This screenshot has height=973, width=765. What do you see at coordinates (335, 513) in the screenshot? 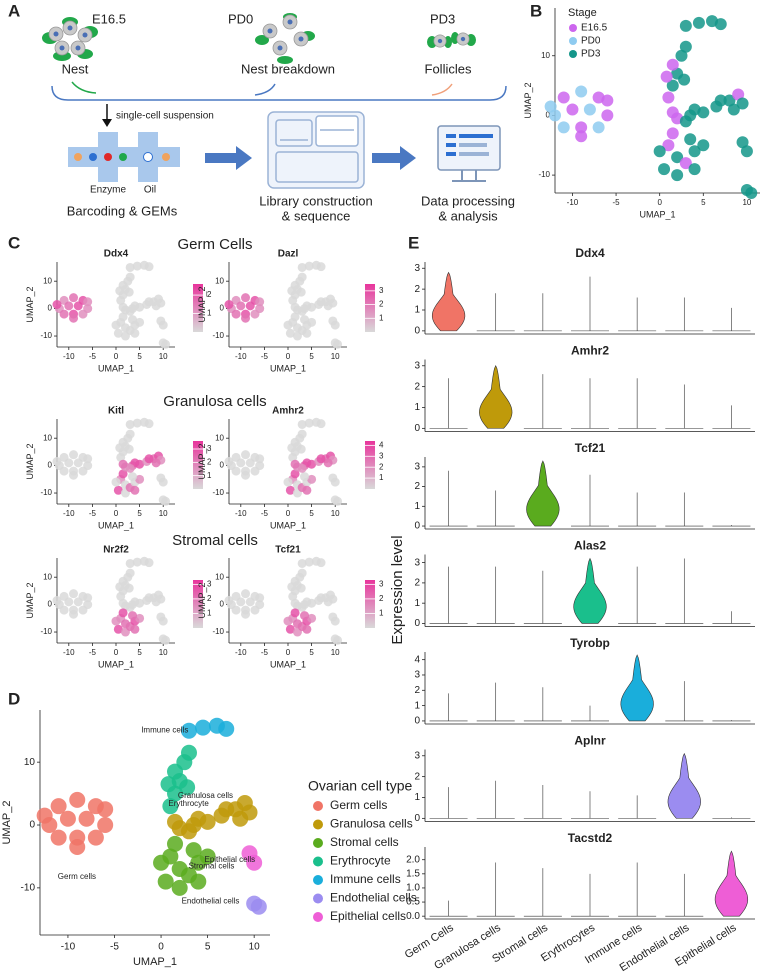
I see `x-tick-label: 10` at bounding box center [335, 513].